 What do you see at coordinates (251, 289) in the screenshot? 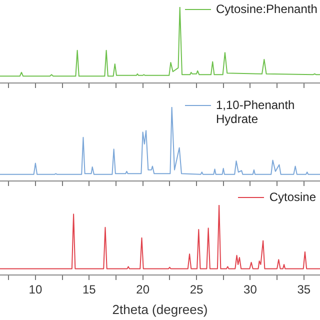
I see `x-tick-label: 30` at bounding box center [251, 289].